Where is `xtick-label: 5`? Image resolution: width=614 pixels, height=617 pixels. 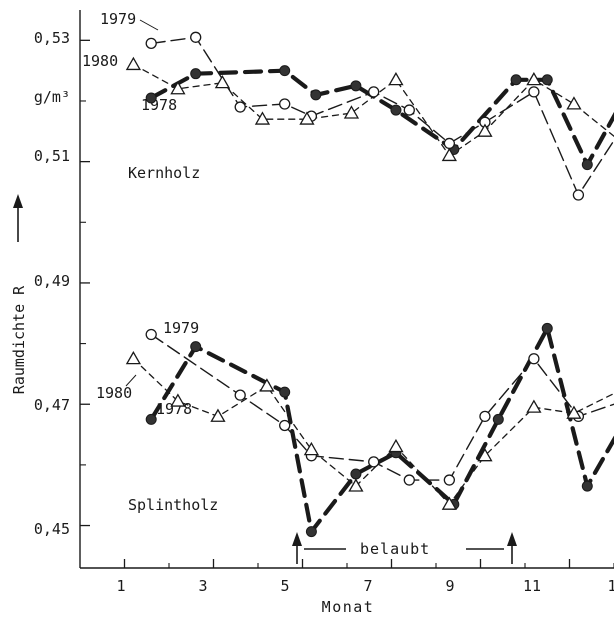 xtick-label: 5 is located at coordinates (284, 586).